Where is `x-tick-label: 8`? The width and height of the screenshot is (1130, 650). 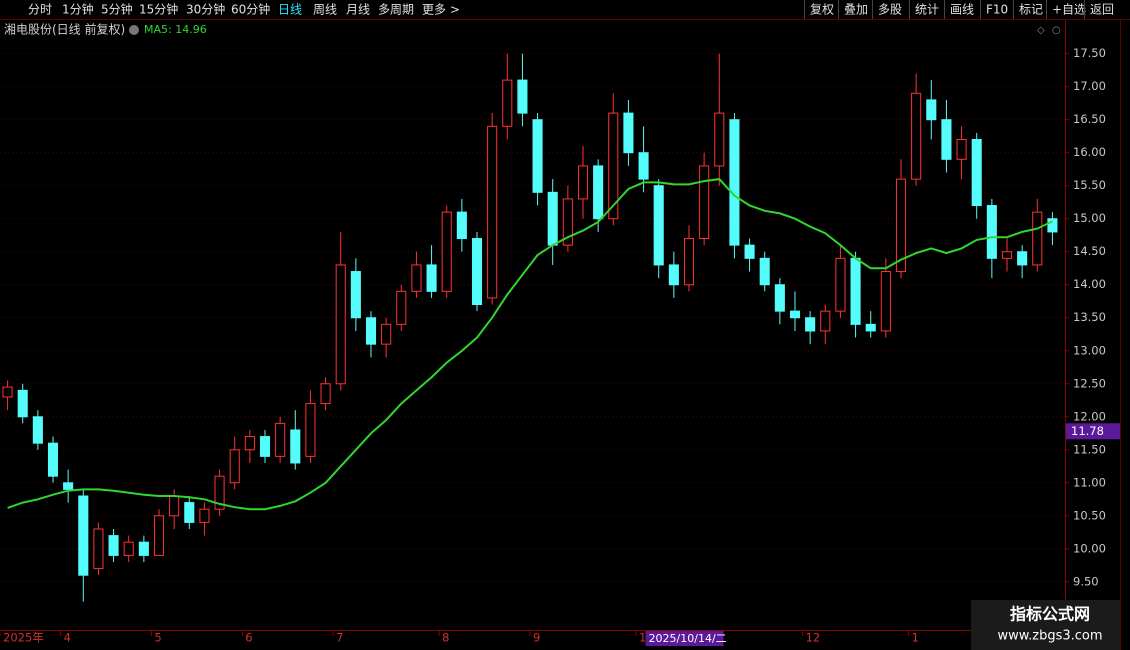 x-tick-label: 8 is located at coordinates (445, 638).